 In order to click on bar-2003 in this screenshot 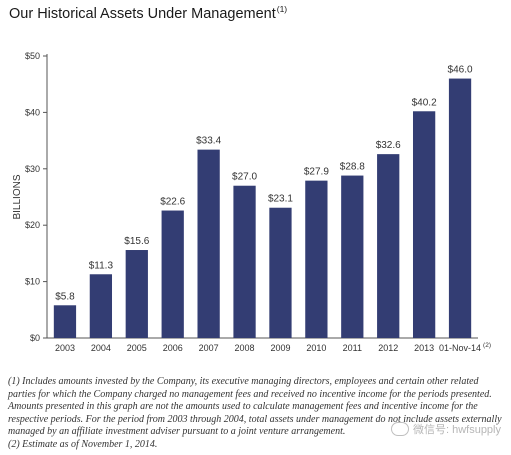, I will do `click(65, 321)`.